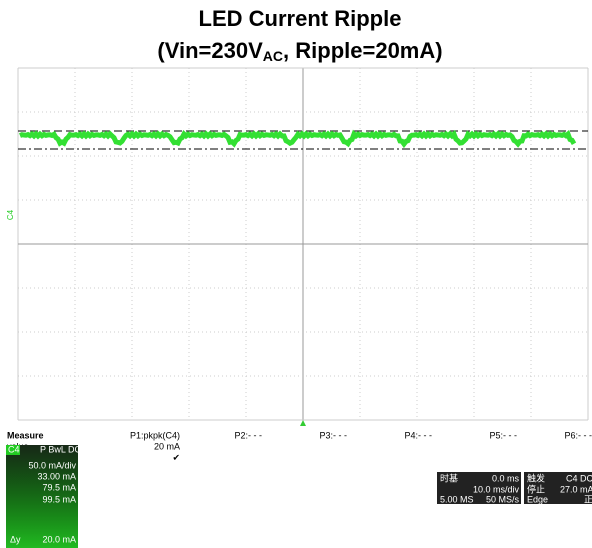 The height and width of the screenshot is (548, 592). What do you see at coordinates (418, 435) in the screenshot?
I see `measure-name: P4:- - -` at bounding box center [418, 435].